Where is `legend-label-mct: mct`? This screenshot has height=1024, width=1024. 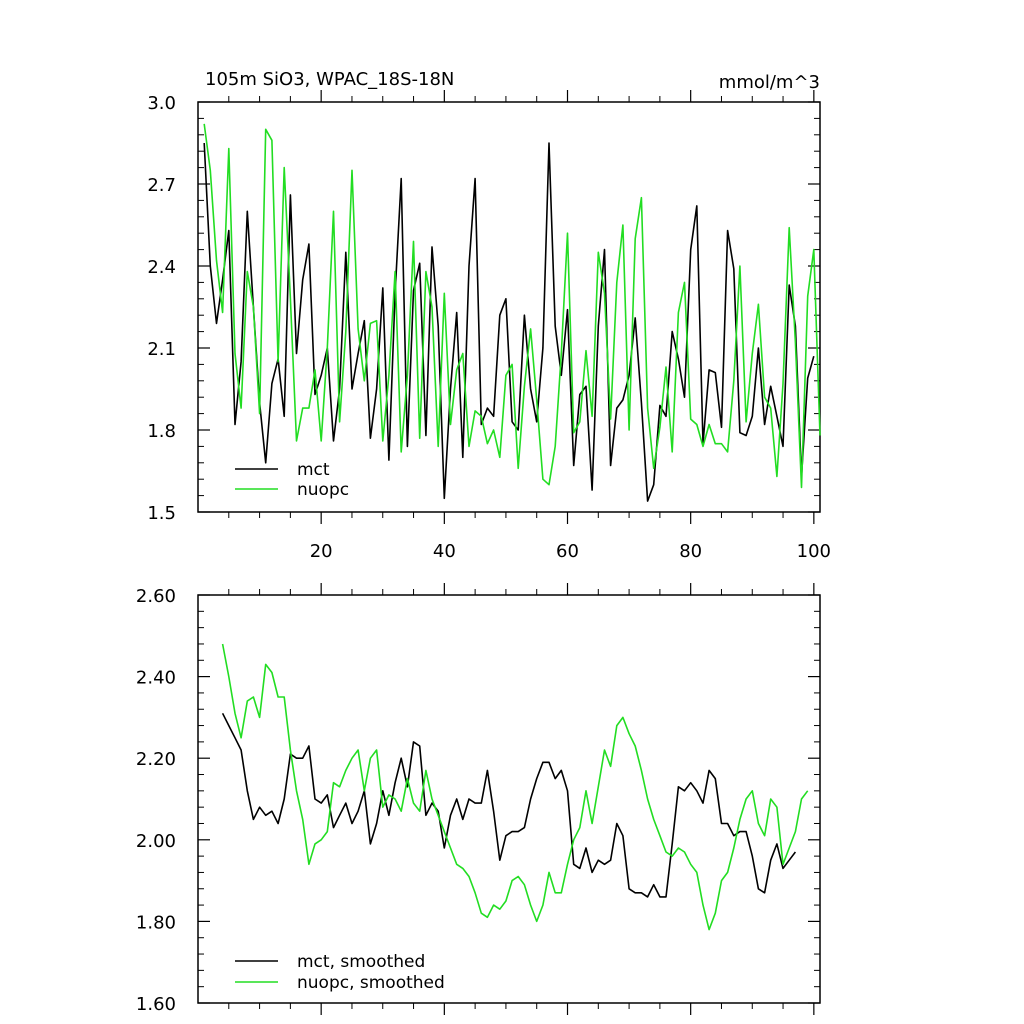
legend-label-mct: mct is located at coordinates (313, 470).